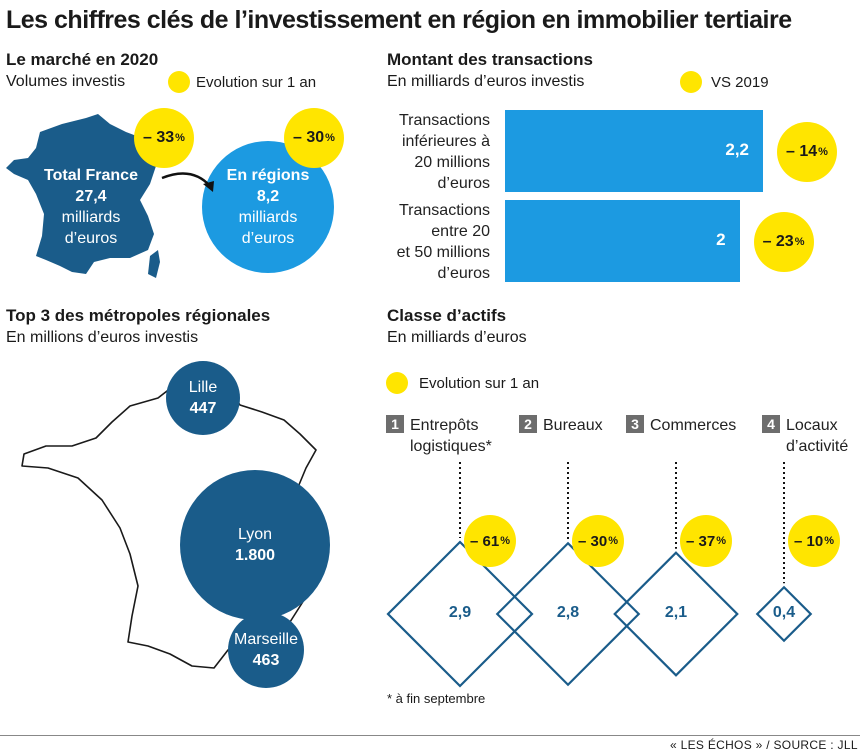 Image resolution: width=860 pixels, height=753 pixels. Describe the element at coordinates (807, 152) in the screenshot. I see `change-badge: – 14%` at that location.